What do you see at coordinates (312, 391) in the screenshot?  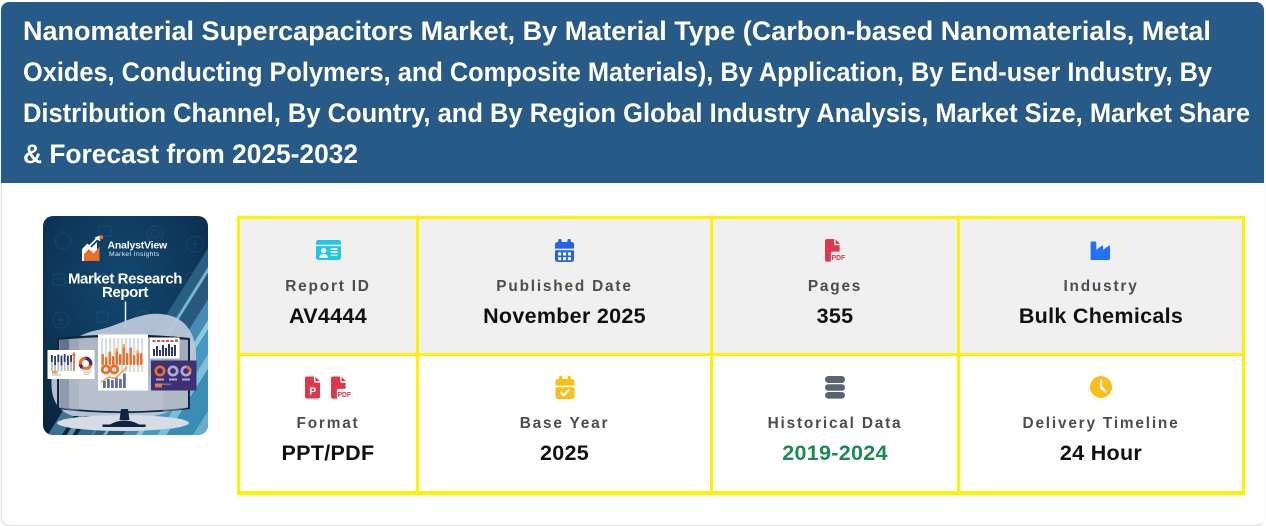 I see `svg-text: P` at bounding box center [312, 391].